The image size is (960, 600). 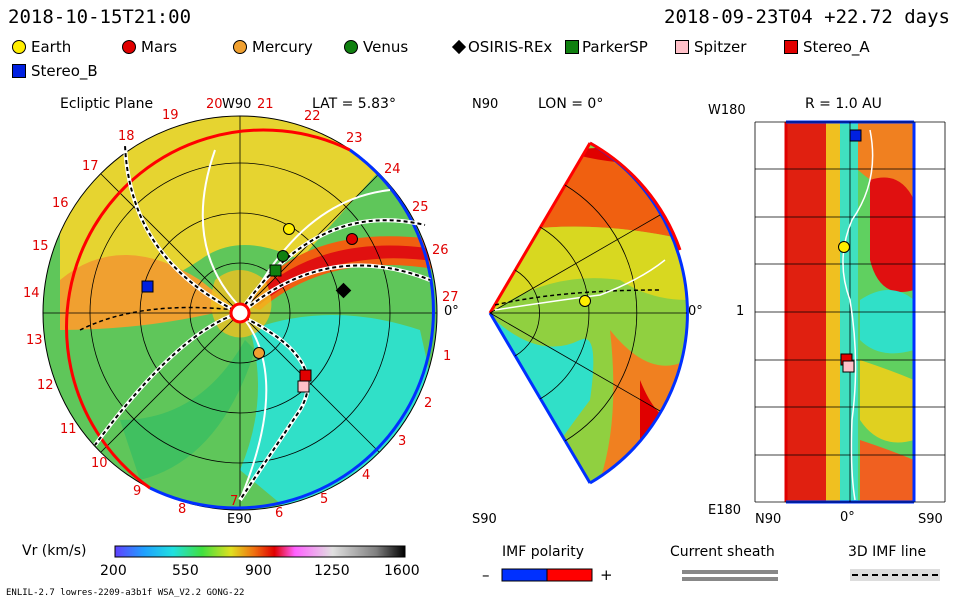 What do you see at coordinates (848, 366) in the screenshot?
I see `spitzer-marker-radial` at bounding box center [848, 366].